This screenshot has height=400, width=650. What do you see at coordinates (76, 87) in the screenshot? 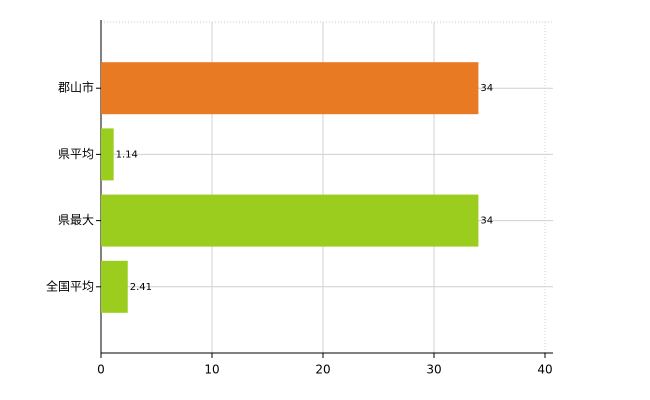
I see `y-tick-label: 郡山市` at bounding box center [76, 87].